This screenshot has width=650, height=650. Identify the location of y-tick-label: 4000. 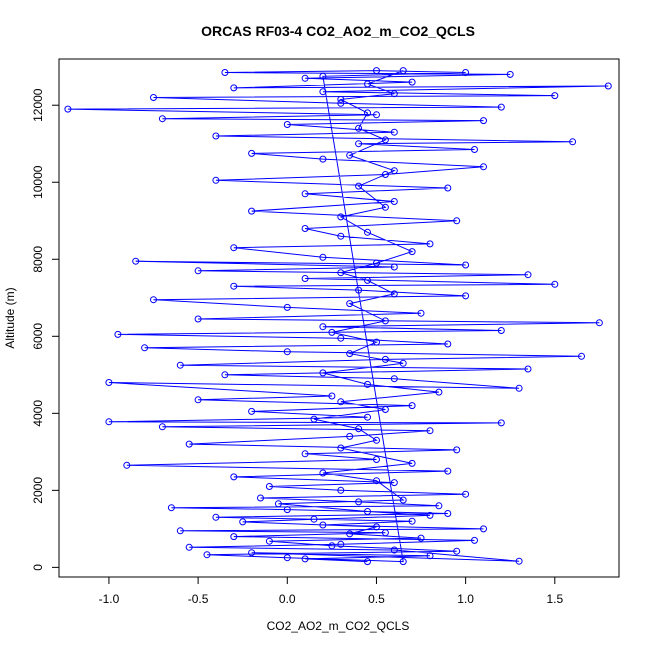
(38, 413).